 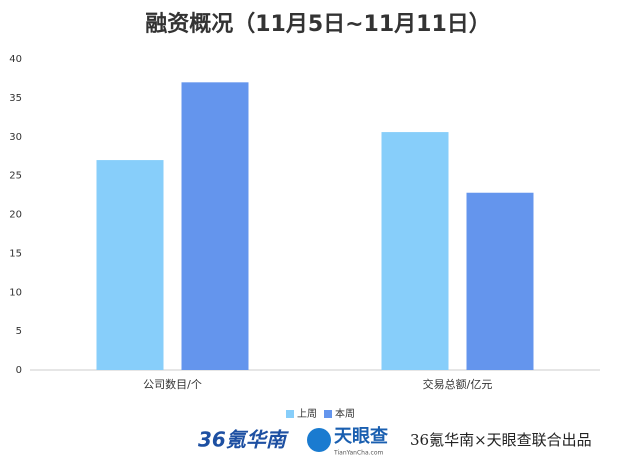 What do you see at coordinates (15, 253) in the screenshot?
I see `y-tick-label: 15` at bounding box center [15, 253].